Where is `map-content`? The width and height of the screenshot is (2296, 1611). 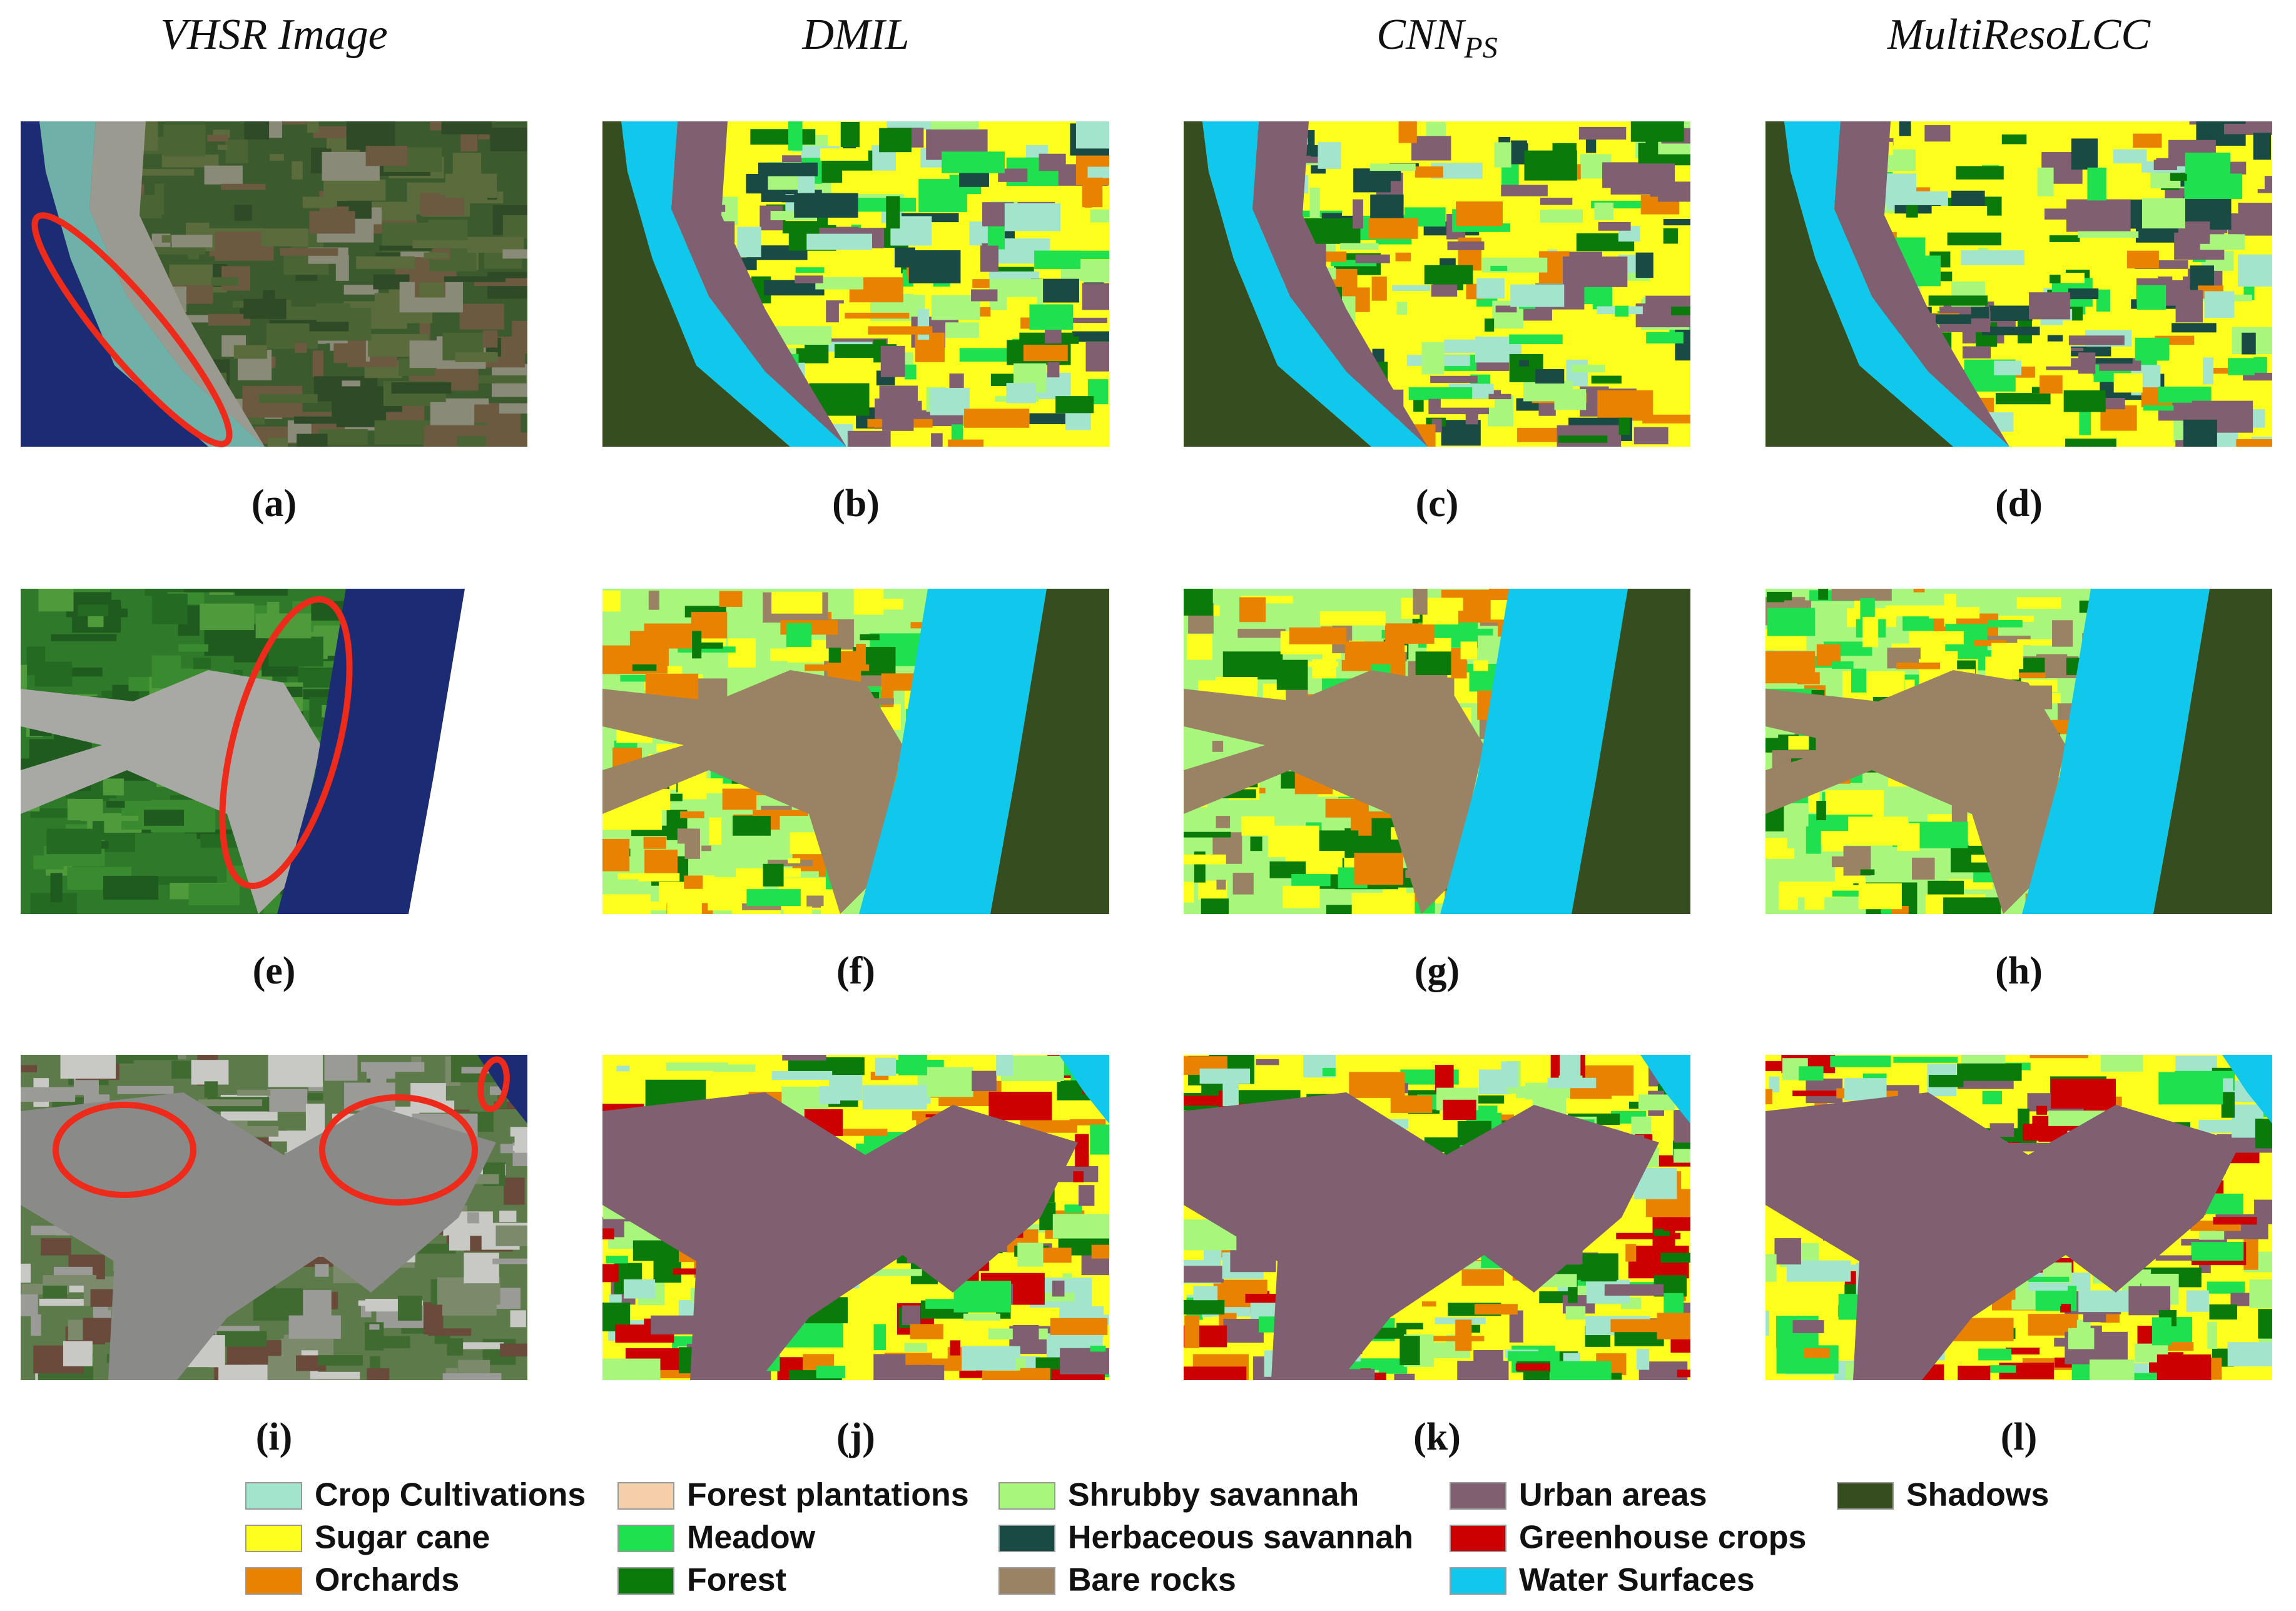 map-content is located at coordinates (274, 284).